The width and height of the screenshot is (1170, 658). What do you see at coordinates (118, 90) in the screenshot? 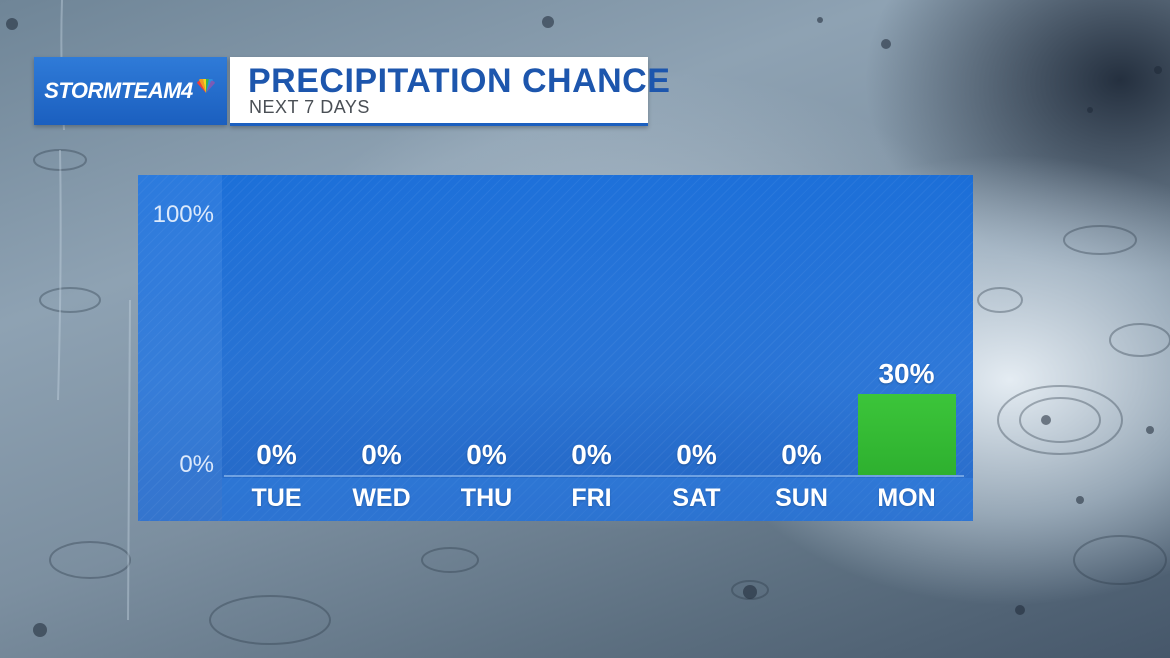
I see `brand-name: STORMTEAM4` at bounding box center [118, 90].